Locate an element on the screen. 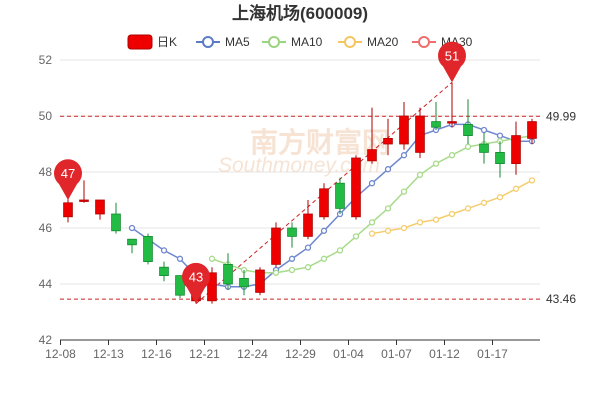  price-marker: 51 is located at coordinates (452, 62).